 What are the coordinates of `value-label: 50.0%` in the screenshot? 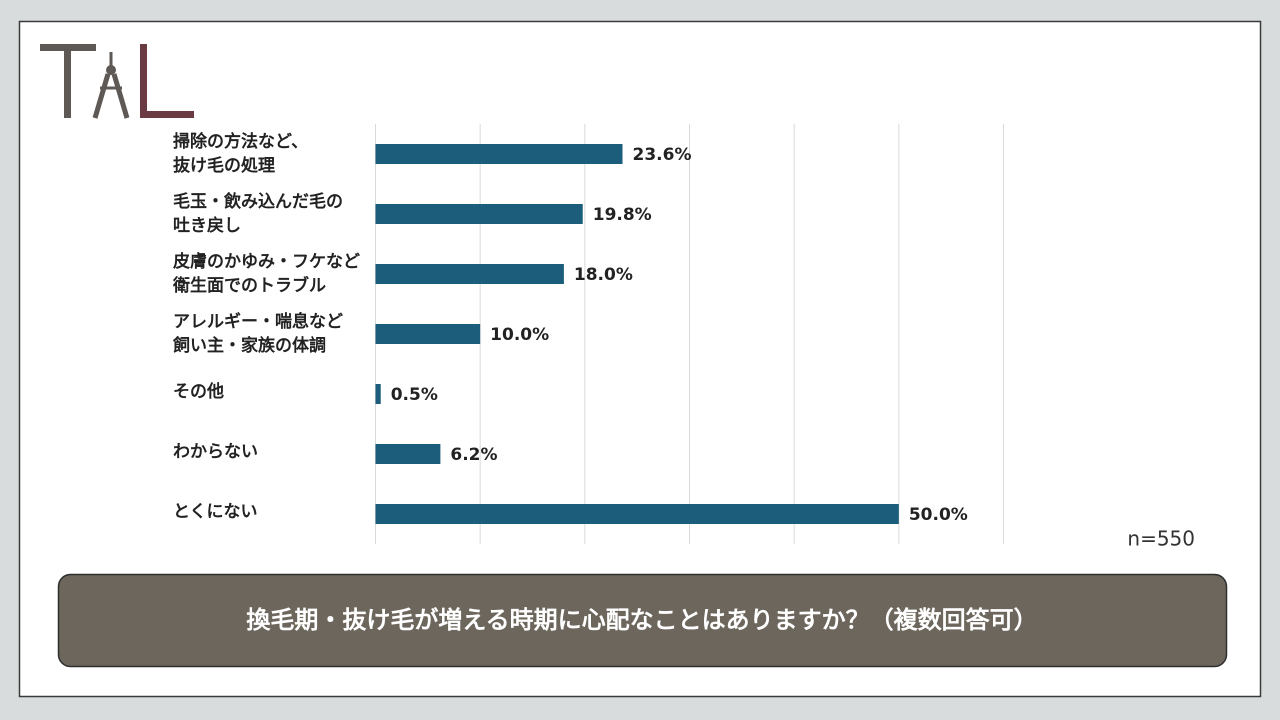 It's located at (938, 515).